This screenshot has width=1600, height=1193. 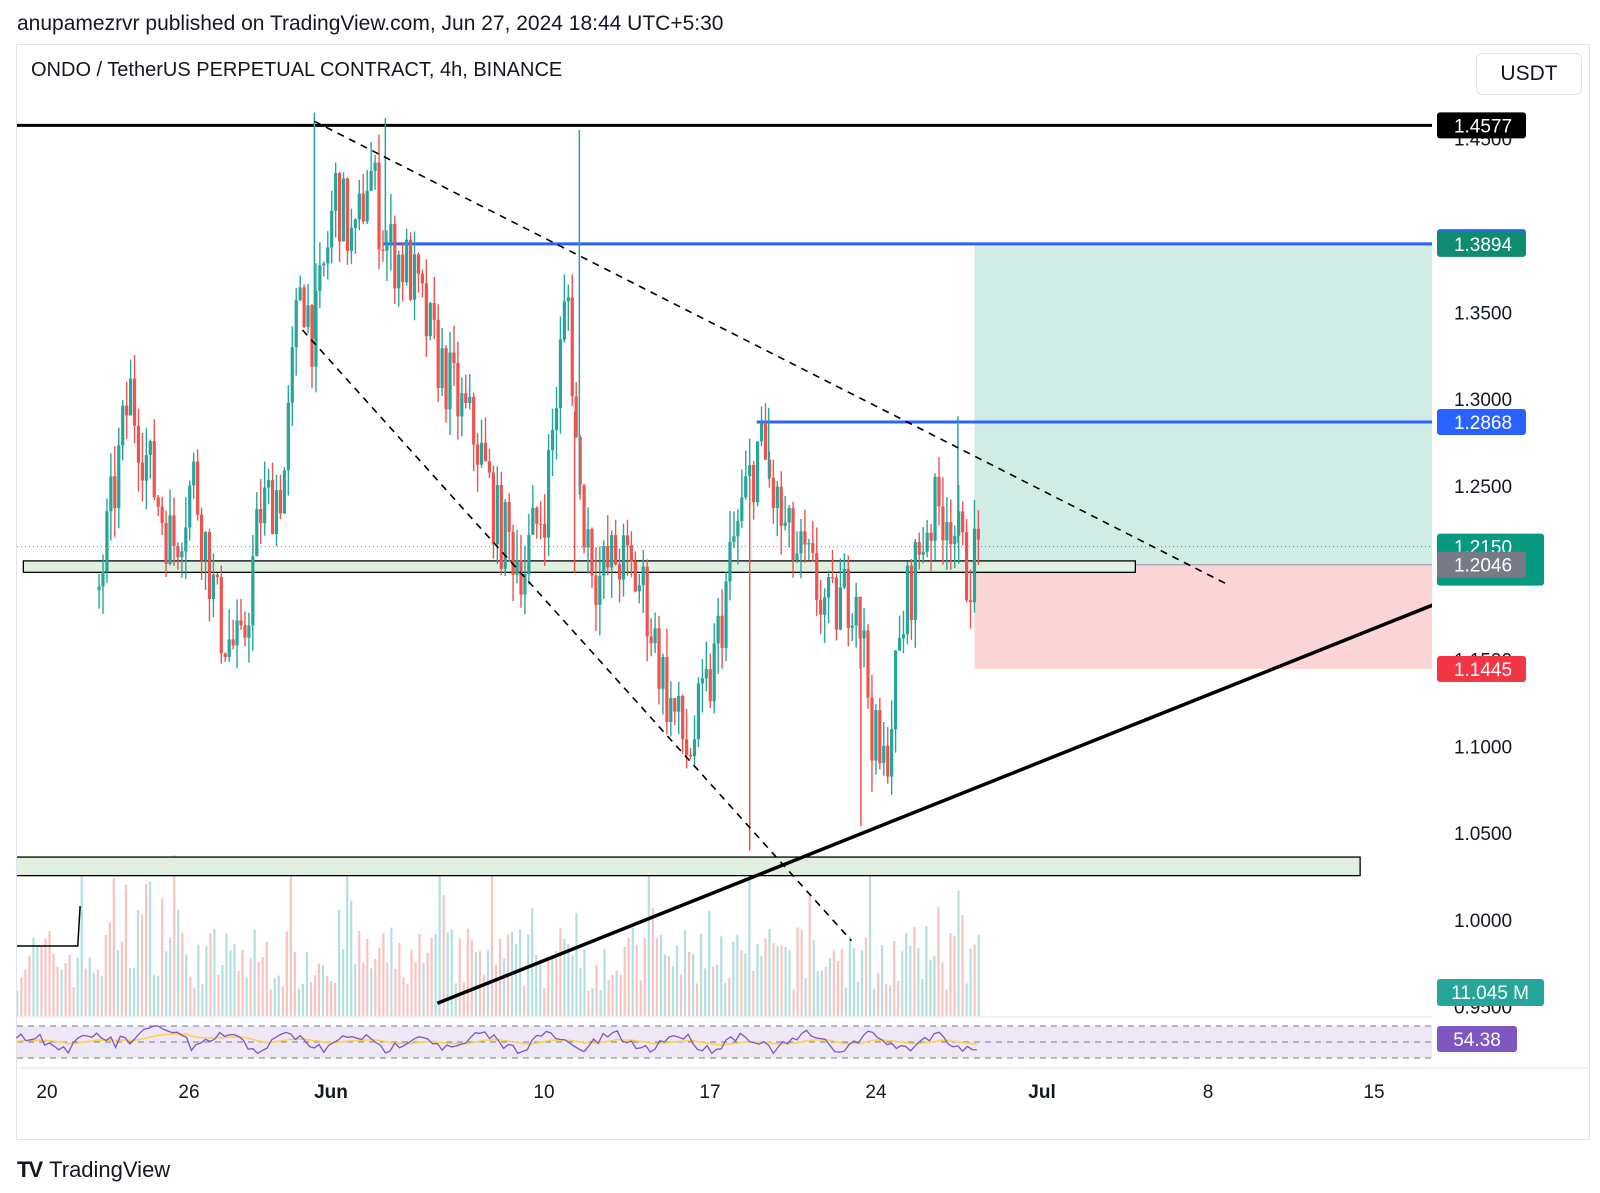 I want to click on target-zone, so click(x=1222, y=404).